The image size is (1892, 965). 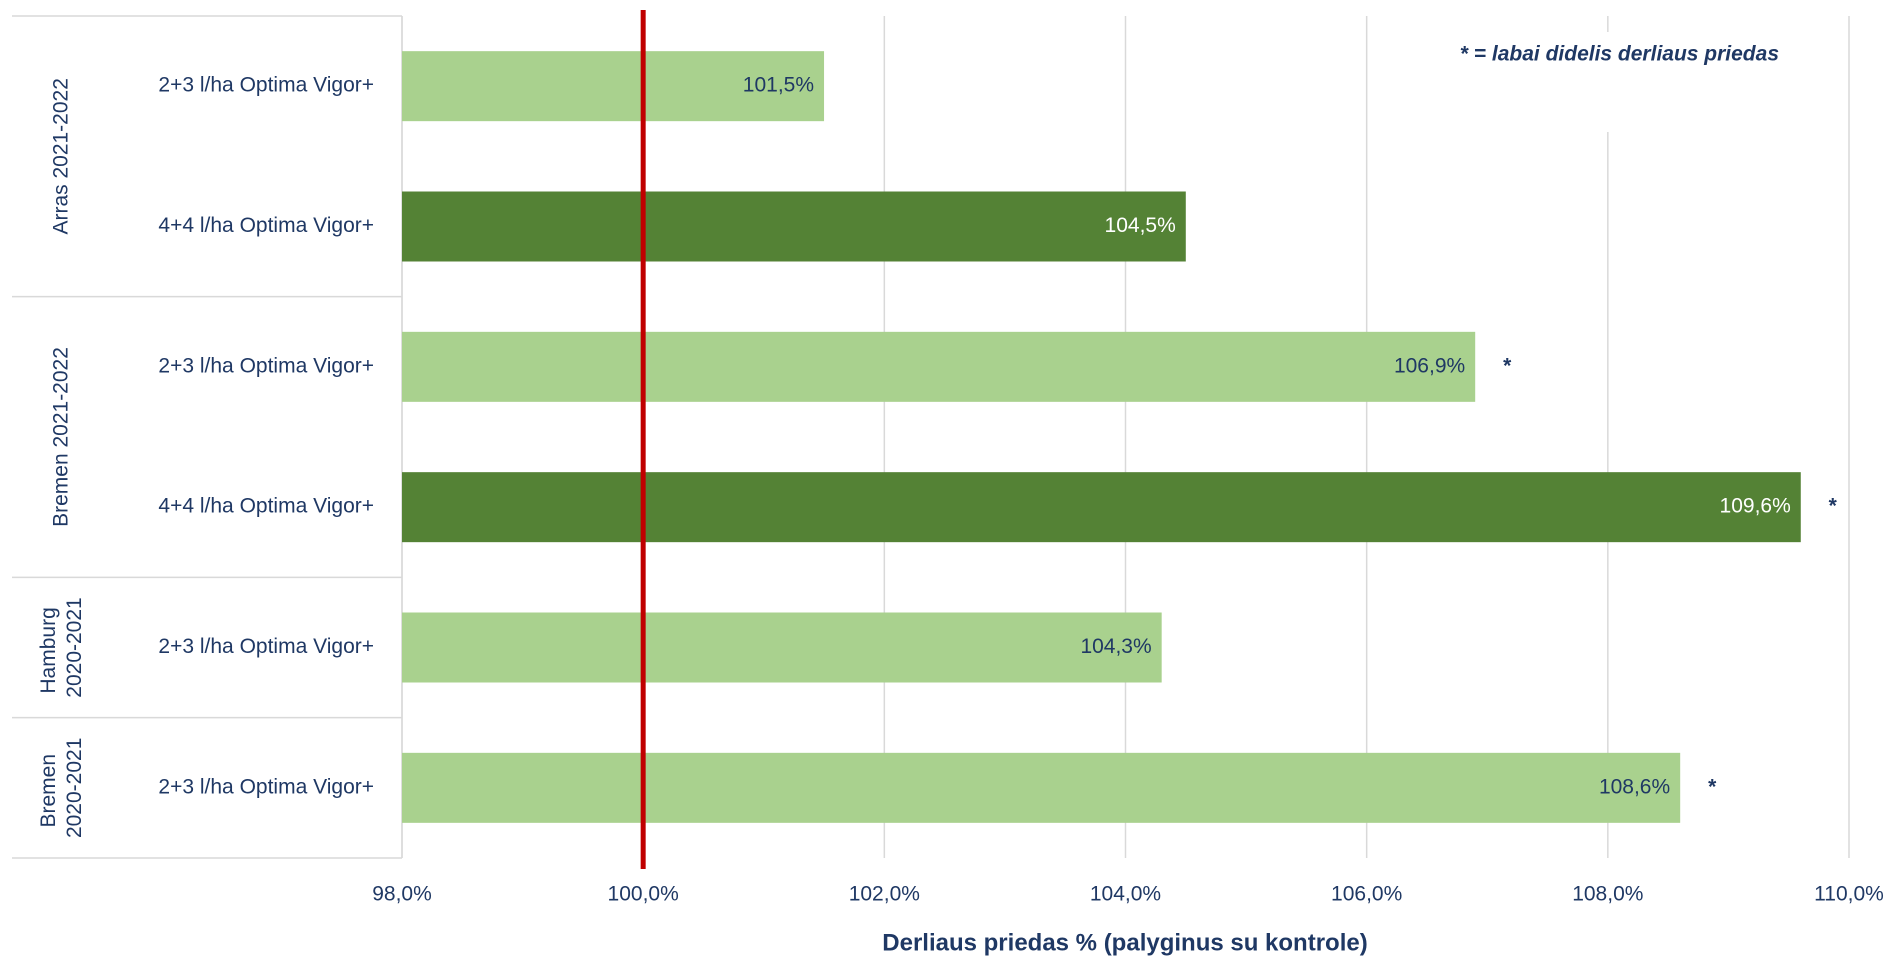 I want to click on note: * = labai didelis derliaus priedas, so click(x=1619, y=54).